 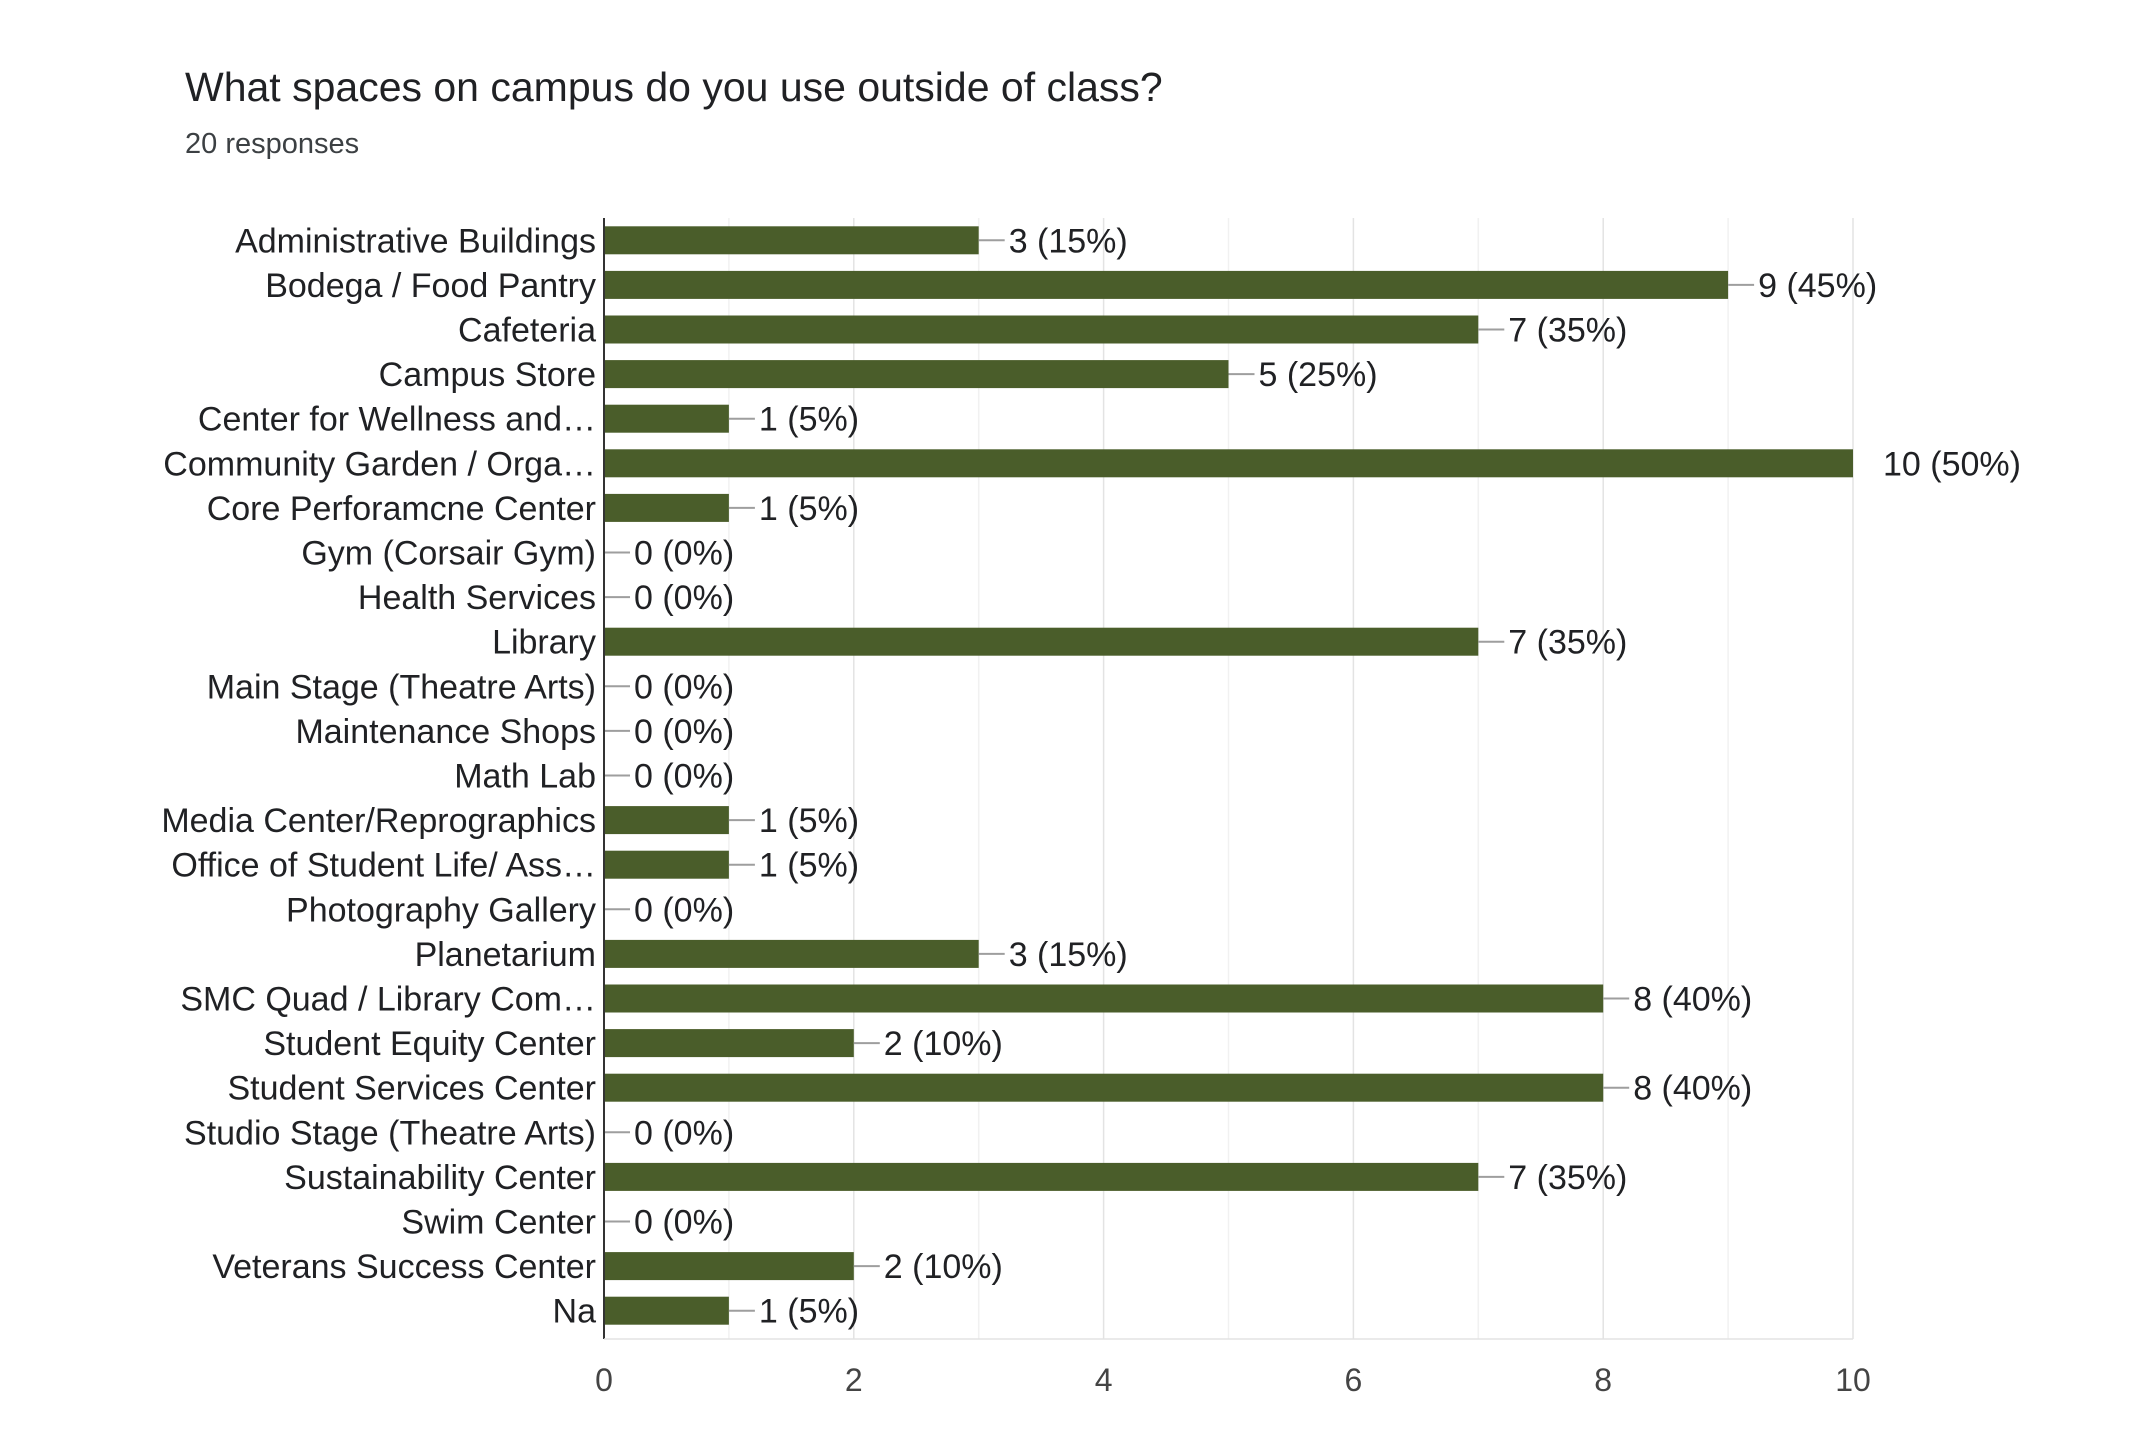 What do you see at coordinates (272, 144) in the screenshot?
I see `response-count: 20 responses` at bounding box center [272, 144].